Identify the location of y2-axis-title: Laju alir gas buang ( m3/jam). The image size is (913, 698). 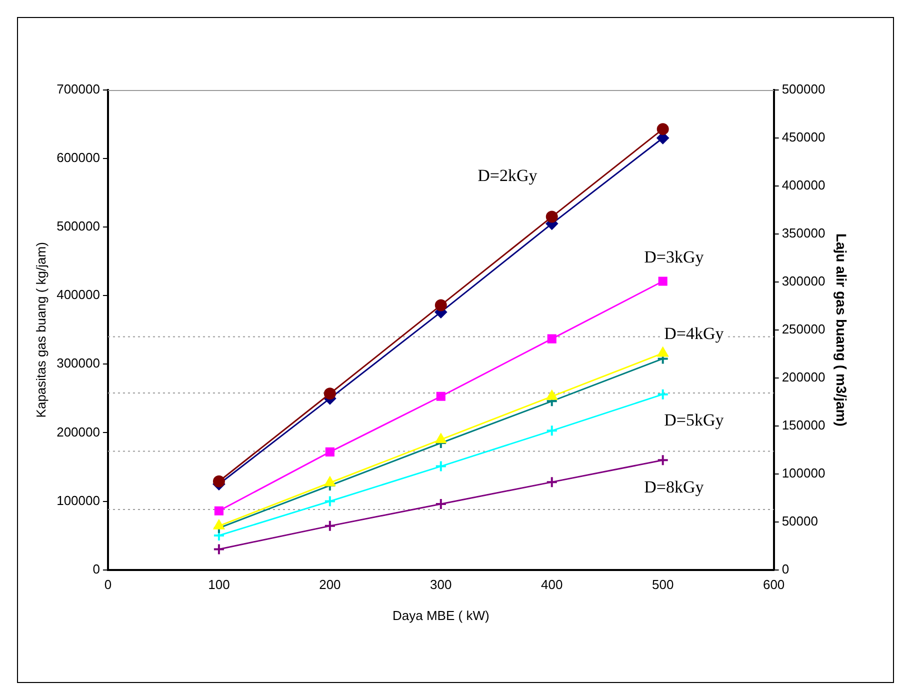
(842, 329).